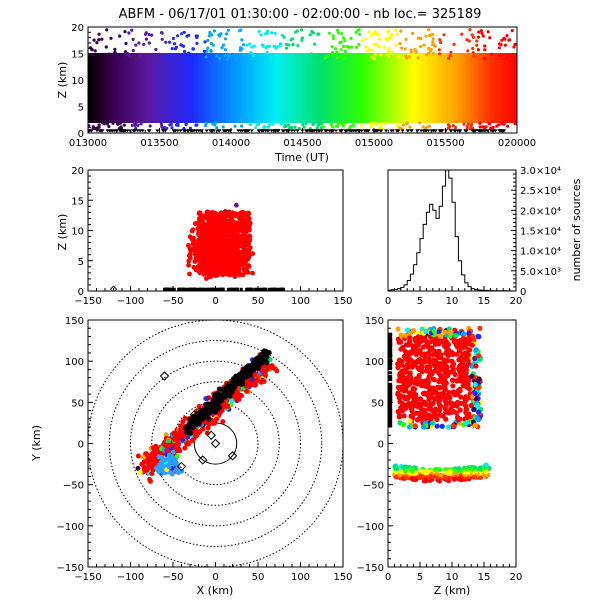  What do you see at coordinates (232, 456) in the screenshot?
I see `plan-station-marker` at bounding box center [232, 456].